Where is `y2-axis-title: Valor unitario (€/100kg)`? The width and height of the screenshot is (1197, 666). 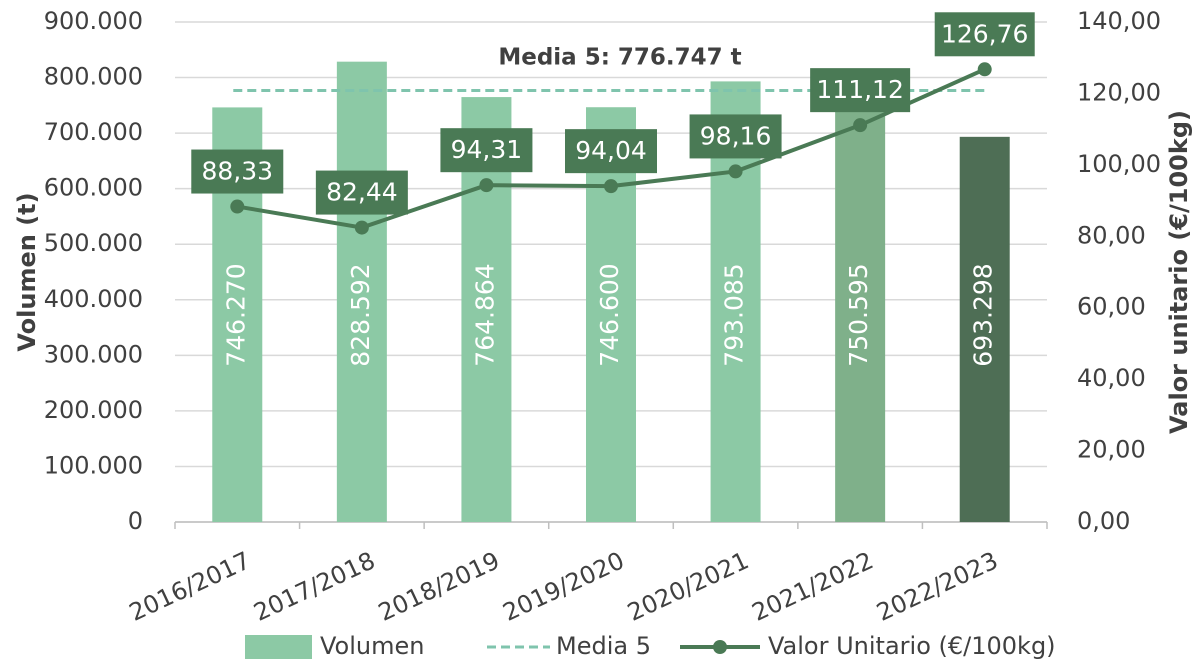 y2-axis-title: Valor unitario (€/100kg) is located at coordinates (1179, 272).